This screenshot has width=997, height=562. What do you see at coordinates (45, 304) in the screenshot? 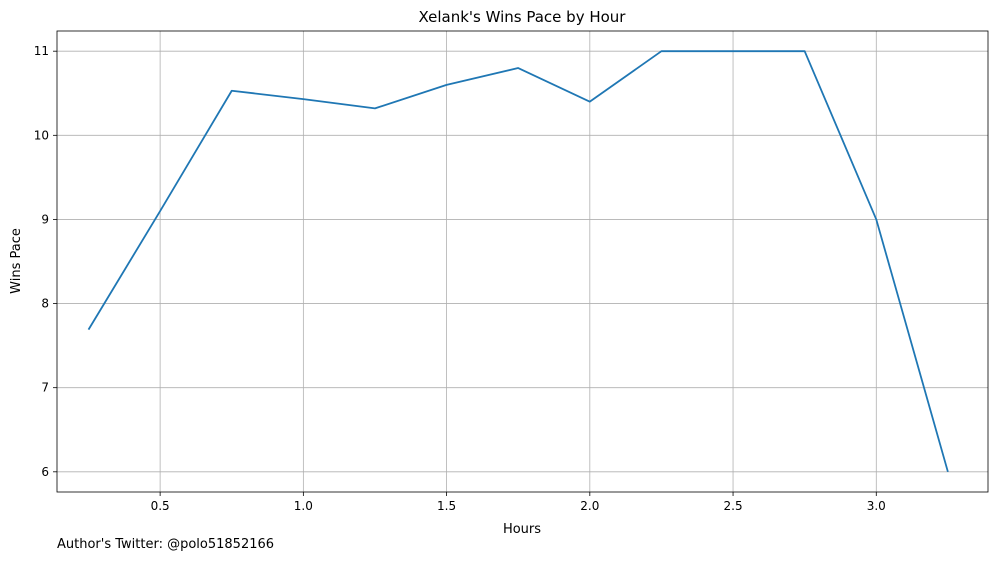
I see `y-tick-label: 8` at bounding box center [45, 304].